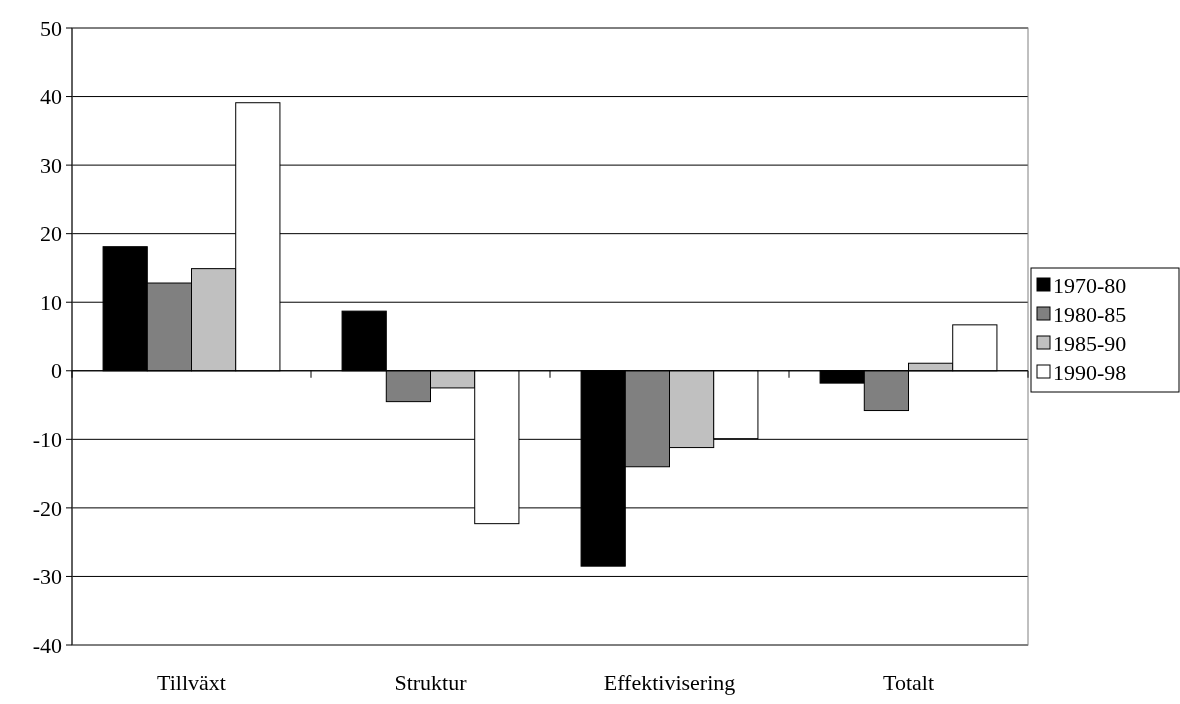 This screenshot has height=704, width=1180. Describe the element at coordinates (1090, 372) in the screenshot. I see `legend-label: 1990-98` at that location.